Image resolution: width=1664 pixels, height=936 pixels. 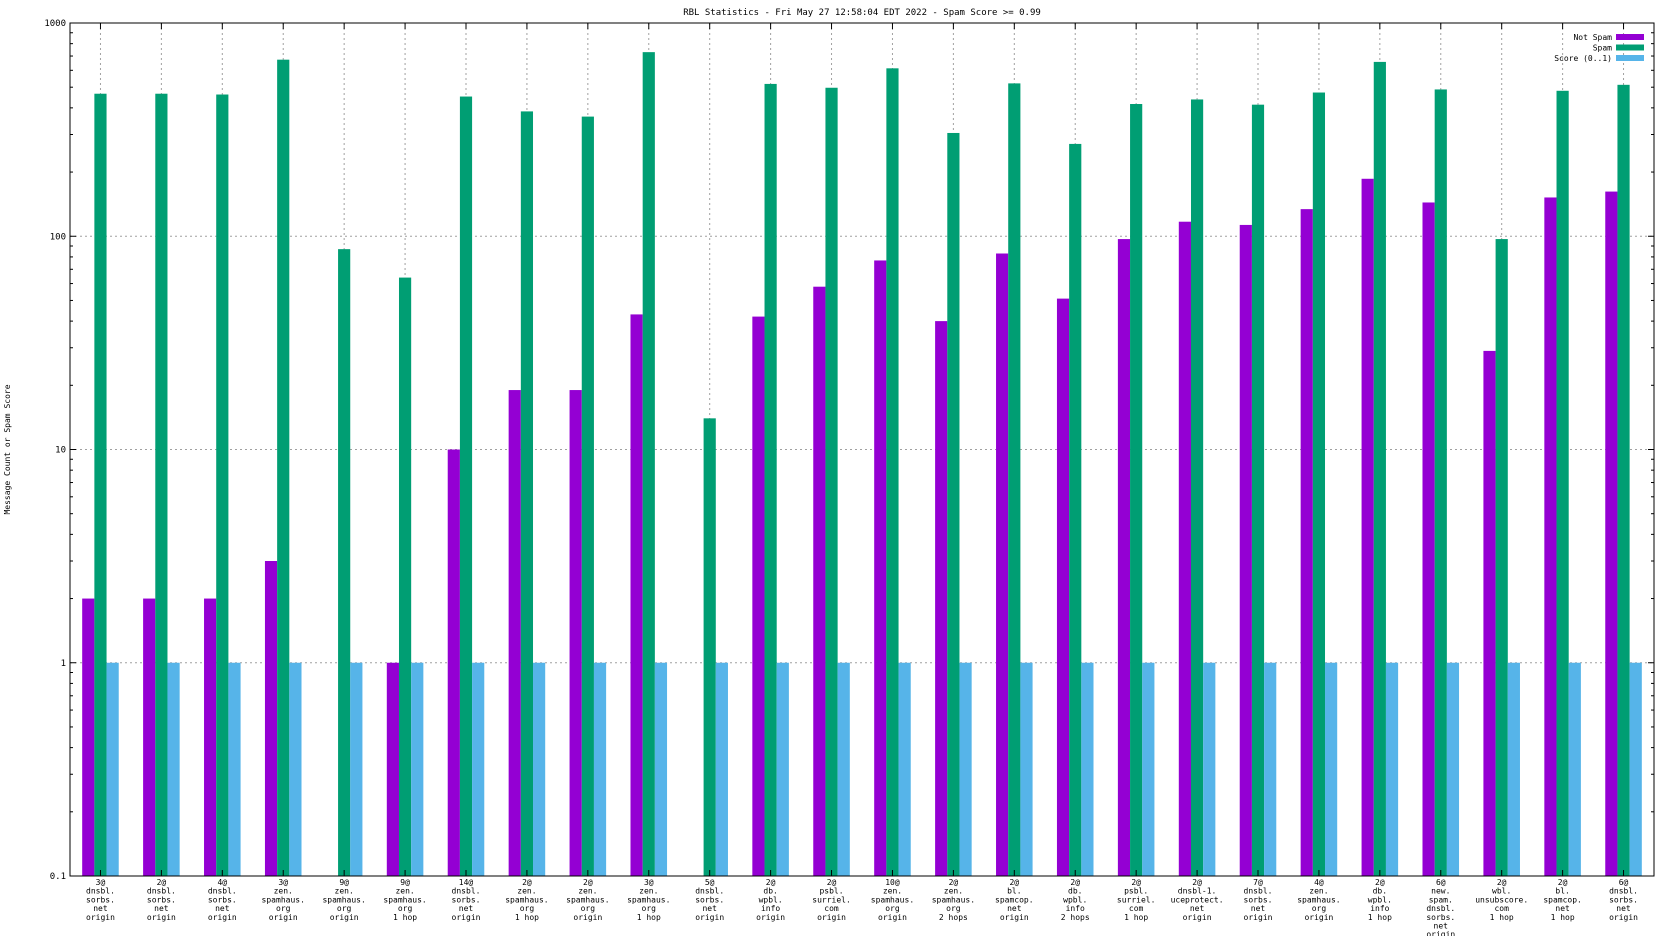 I want to click on x-tick-label-line: 14@, so click(x=466, y=882).